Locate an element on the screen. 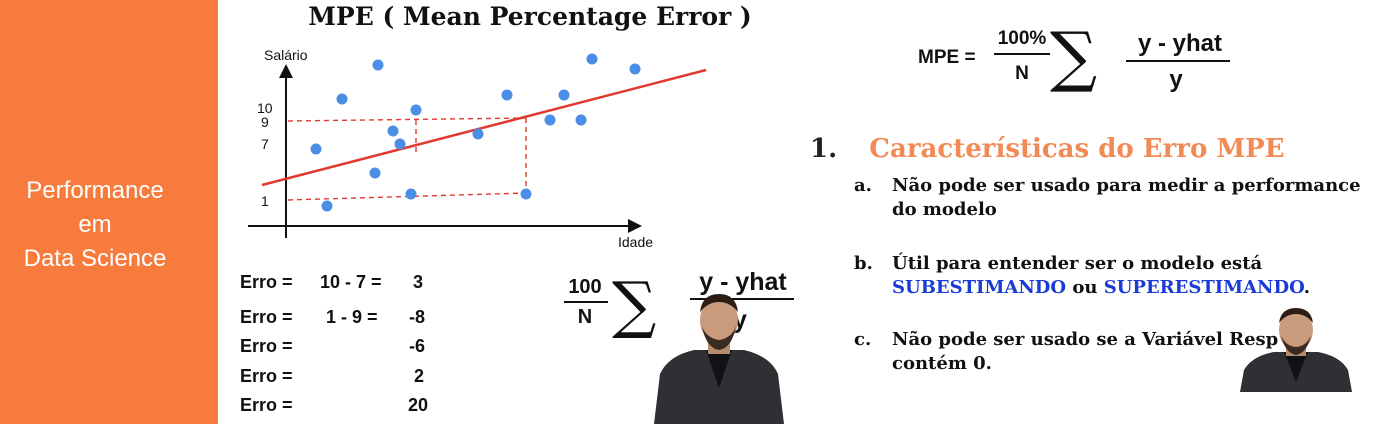 The width and height of the screenshot is (1384, 424). formula-right-top: y - yhat is located at coordinates (1180, 43).